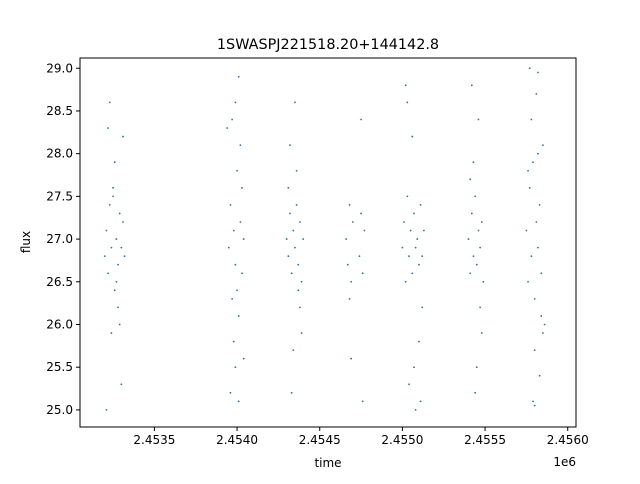  What do you see at coordinates (402, 440) in the screenshot?
I see `x-tick-label: 2.4550` at bounding box center [402, 440].